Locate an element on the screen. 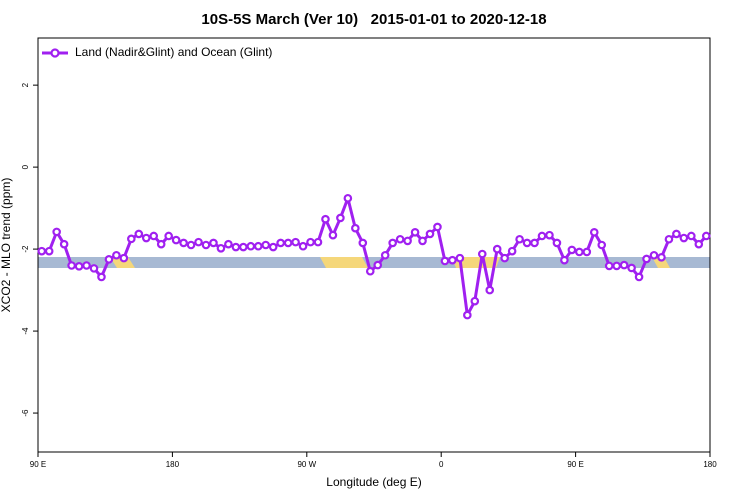  y-tick-label: -2 is located at coordinates (25, 249).